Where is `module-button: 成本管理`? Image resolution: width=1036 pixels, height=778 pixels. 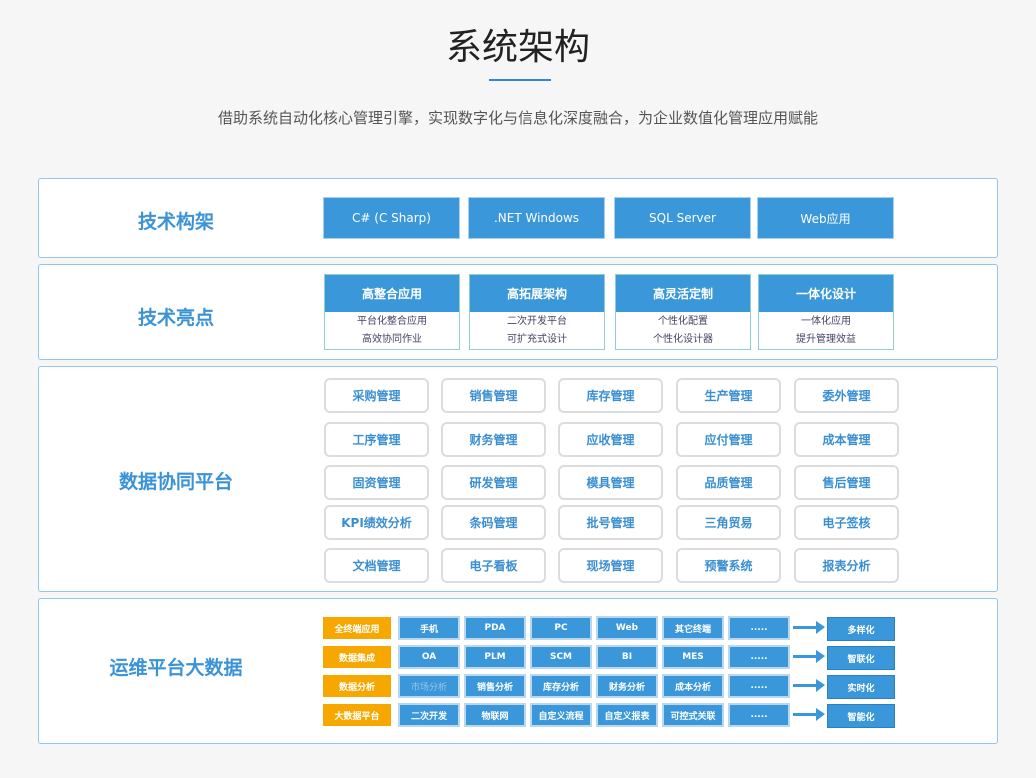
module-button: 成本管理 is located at coordinates (846, 439).